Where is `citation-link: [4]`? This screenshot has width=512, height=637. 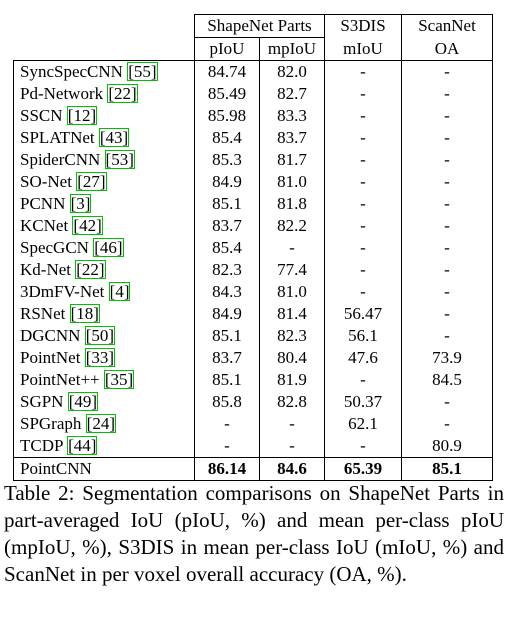 citation-link: [4] is located at coordinates (119, 291).